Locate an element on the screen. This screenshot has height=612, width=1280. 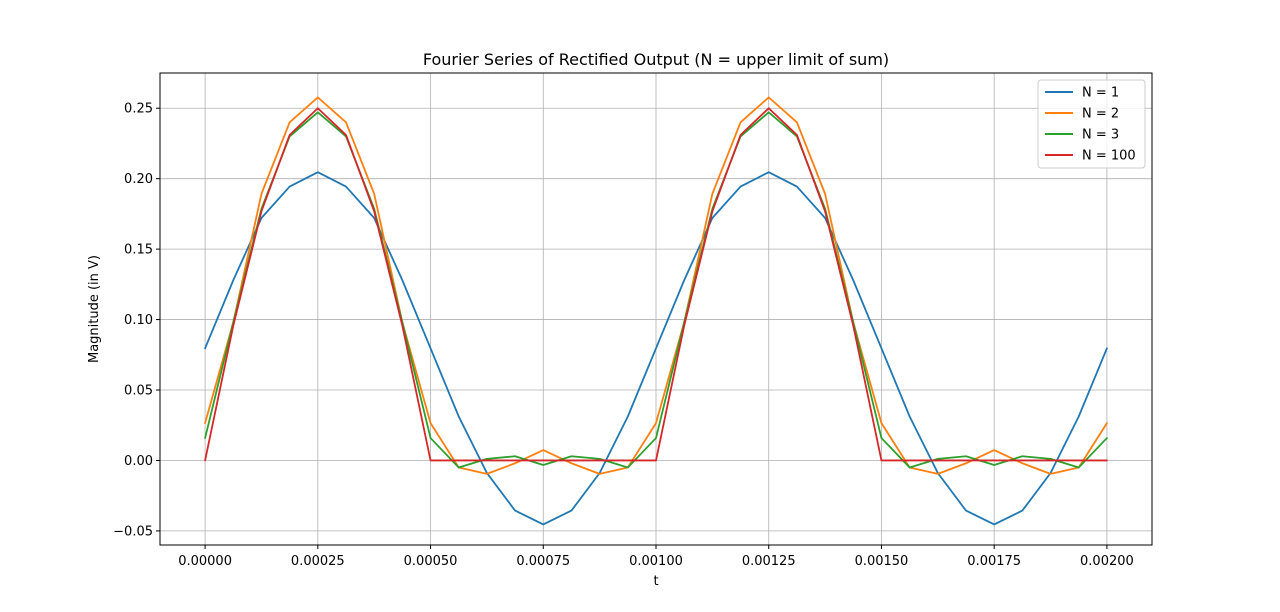
legend-label: N = 3 is located at coordinates (1100, 135).